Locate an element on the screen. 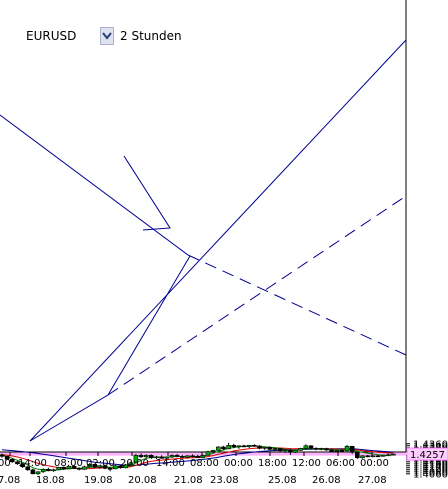 Image resolution: width=448 pixels, height=489 pixels. chevron-down-icon is located at coordinates (107, 36).